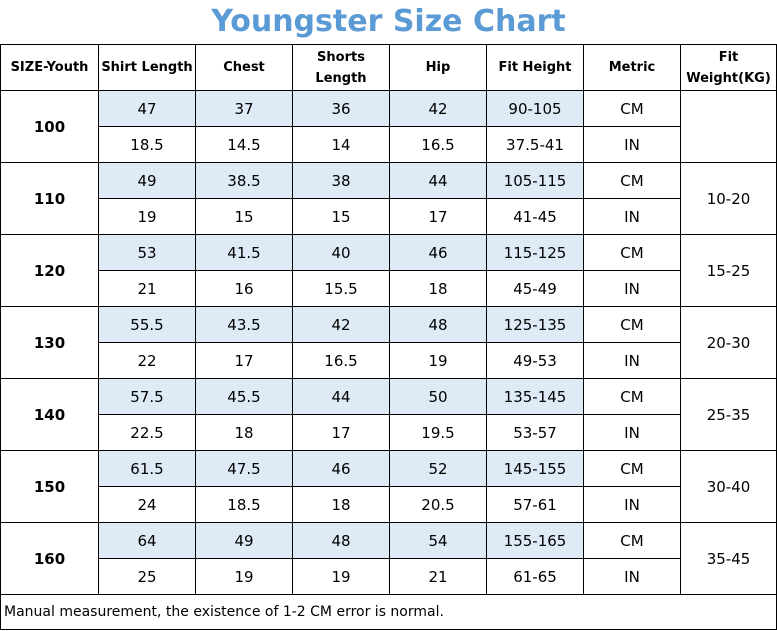 This screenshot has height=631, width=777. Describe the element at coordinates (438, 468) in the screenshot. I see `hip-cm-cell: 52` at that location.